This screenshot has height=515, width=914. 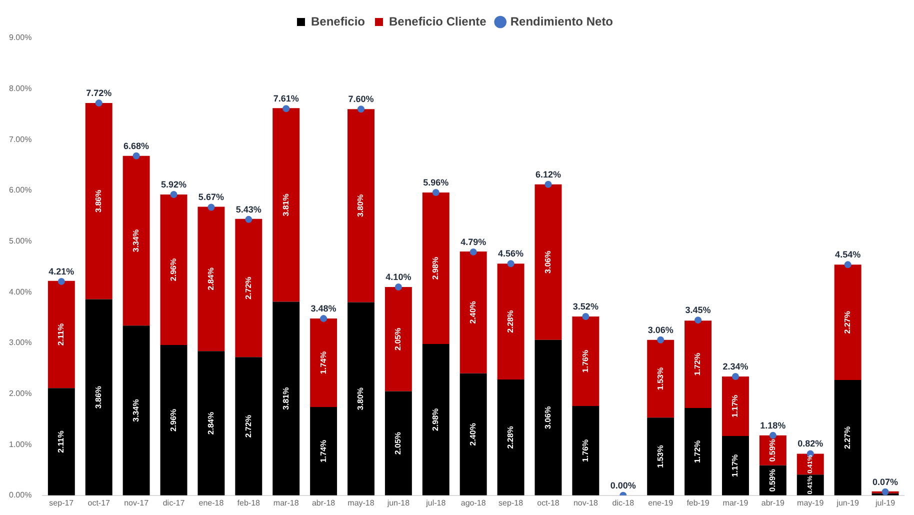 What do you see at coordinates (99, 503) in the screenshot?
I see `x-tick-label: oct-17` at bounding box center [99, 503].